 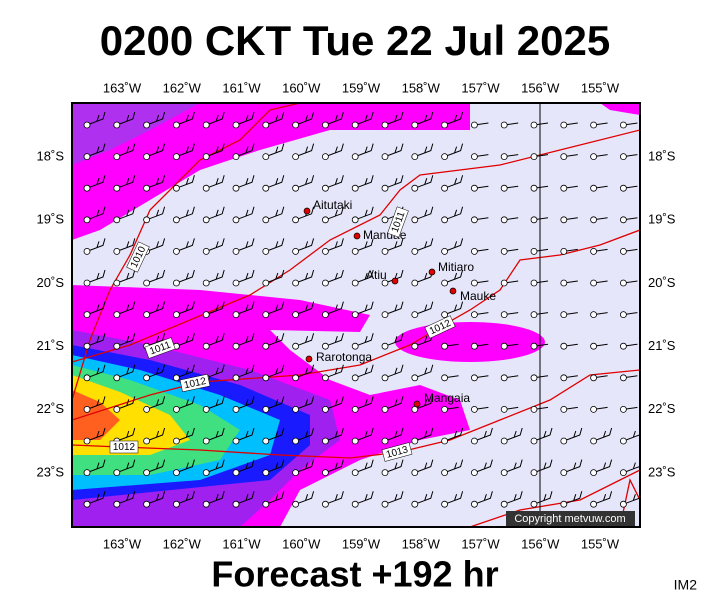 I want to click on longitude-label: 155˚W, so click(x=600, y=543).